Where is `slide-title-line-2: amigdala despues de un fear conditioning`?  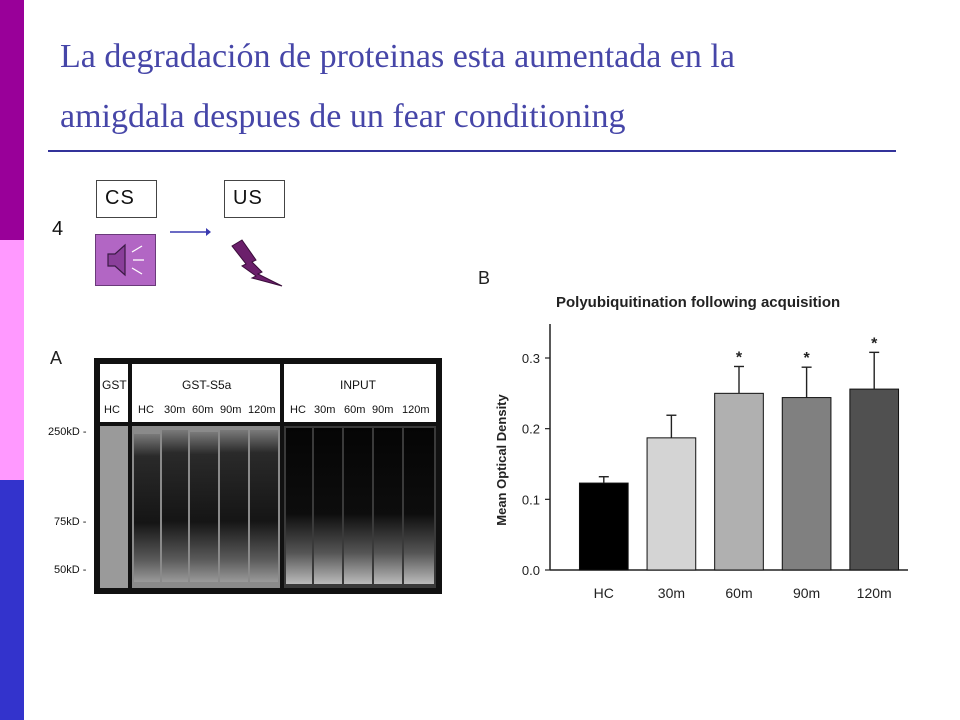 slide-title-line-2: amigdala despues de un fear conditioning is located at coordinates (343, 116).